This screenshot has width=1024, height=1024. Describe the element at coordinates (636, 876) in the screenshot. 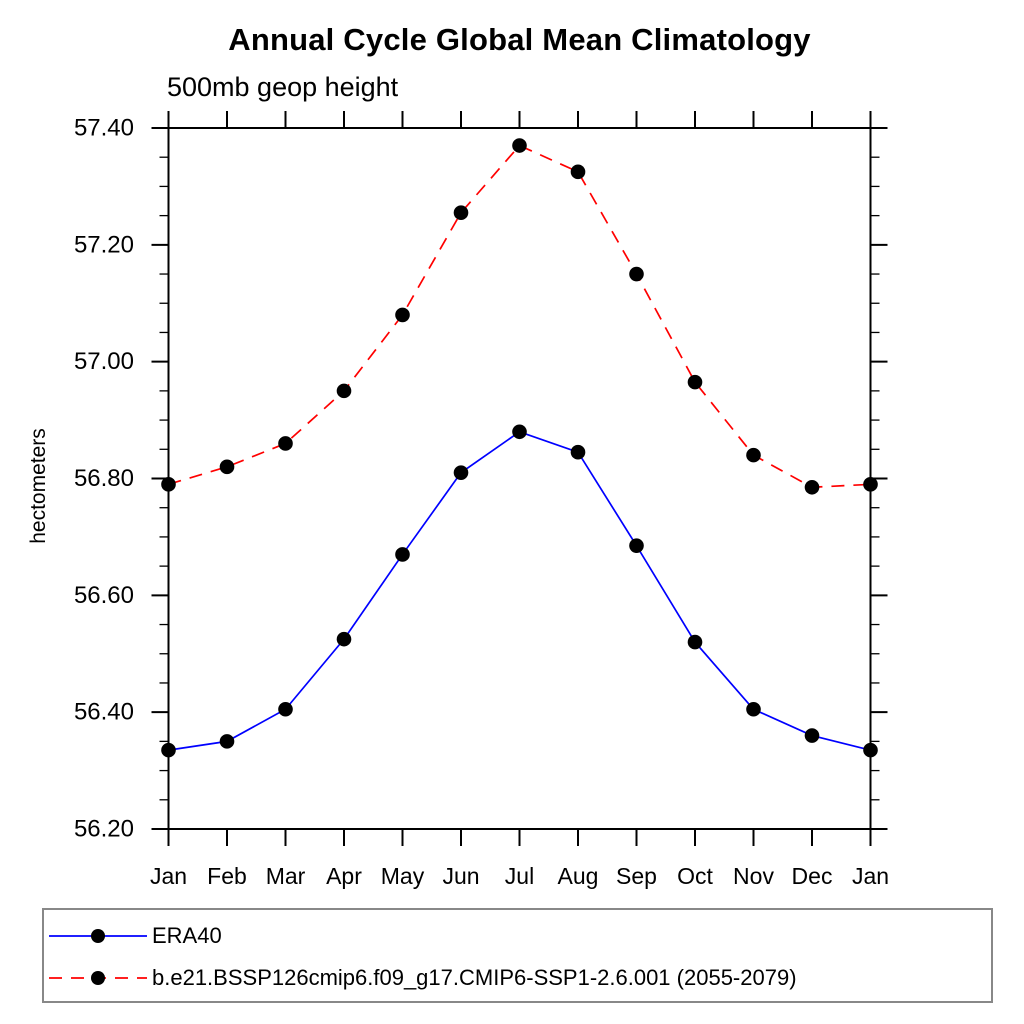

I see `x-tick-label: Sep` at that location.